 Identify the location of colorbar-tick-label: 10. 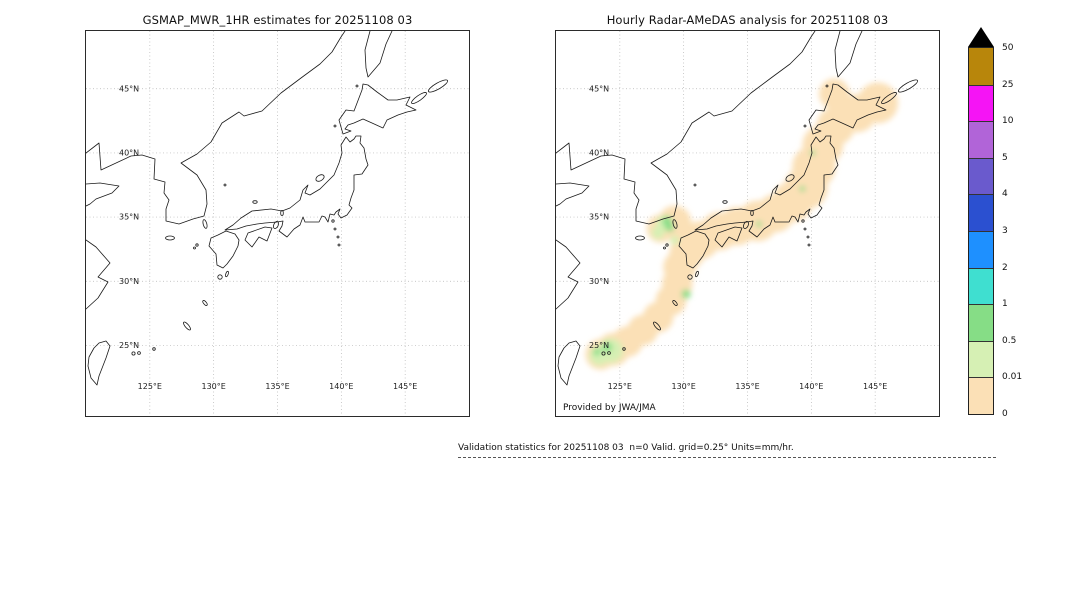
(1008, 121).